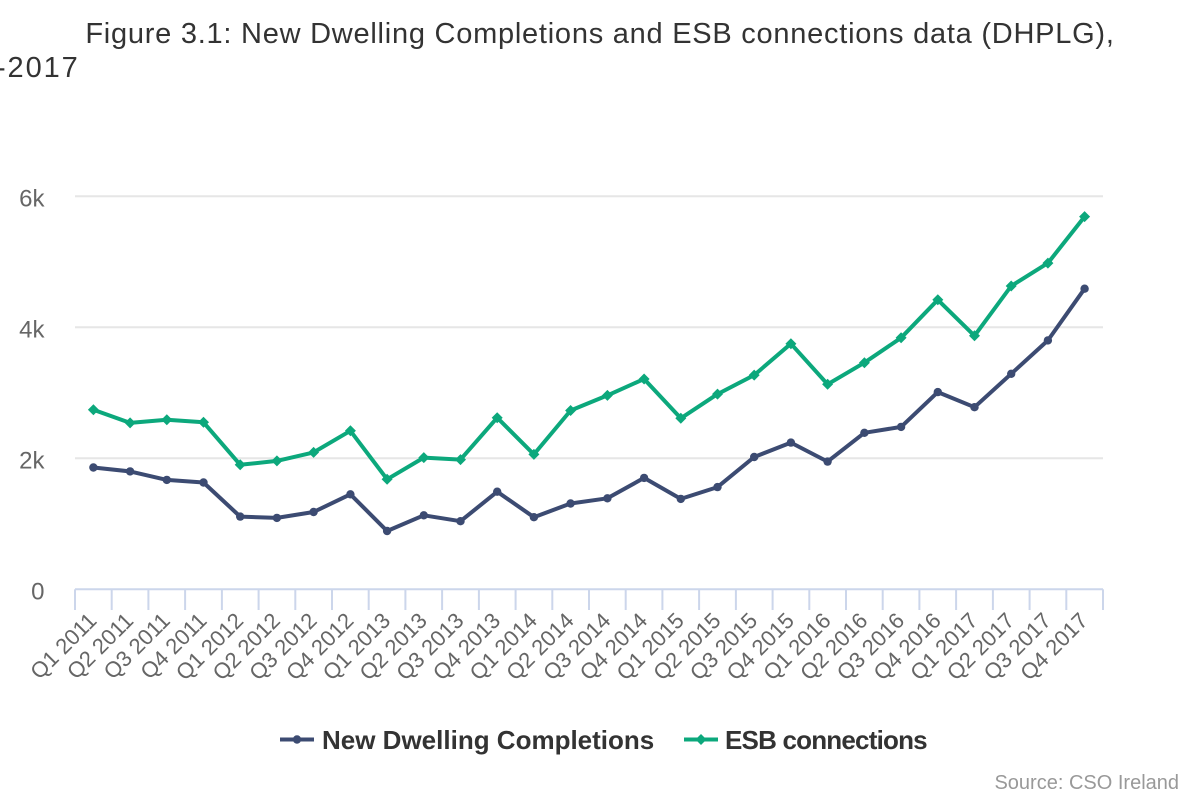 The height and width of the screenshot is (805, 1200). What do you see at coordinates (1086, 783) in the screenshot?
I see `svg-text: Source: CSO Ireland` at bounding box center [1086, 783].